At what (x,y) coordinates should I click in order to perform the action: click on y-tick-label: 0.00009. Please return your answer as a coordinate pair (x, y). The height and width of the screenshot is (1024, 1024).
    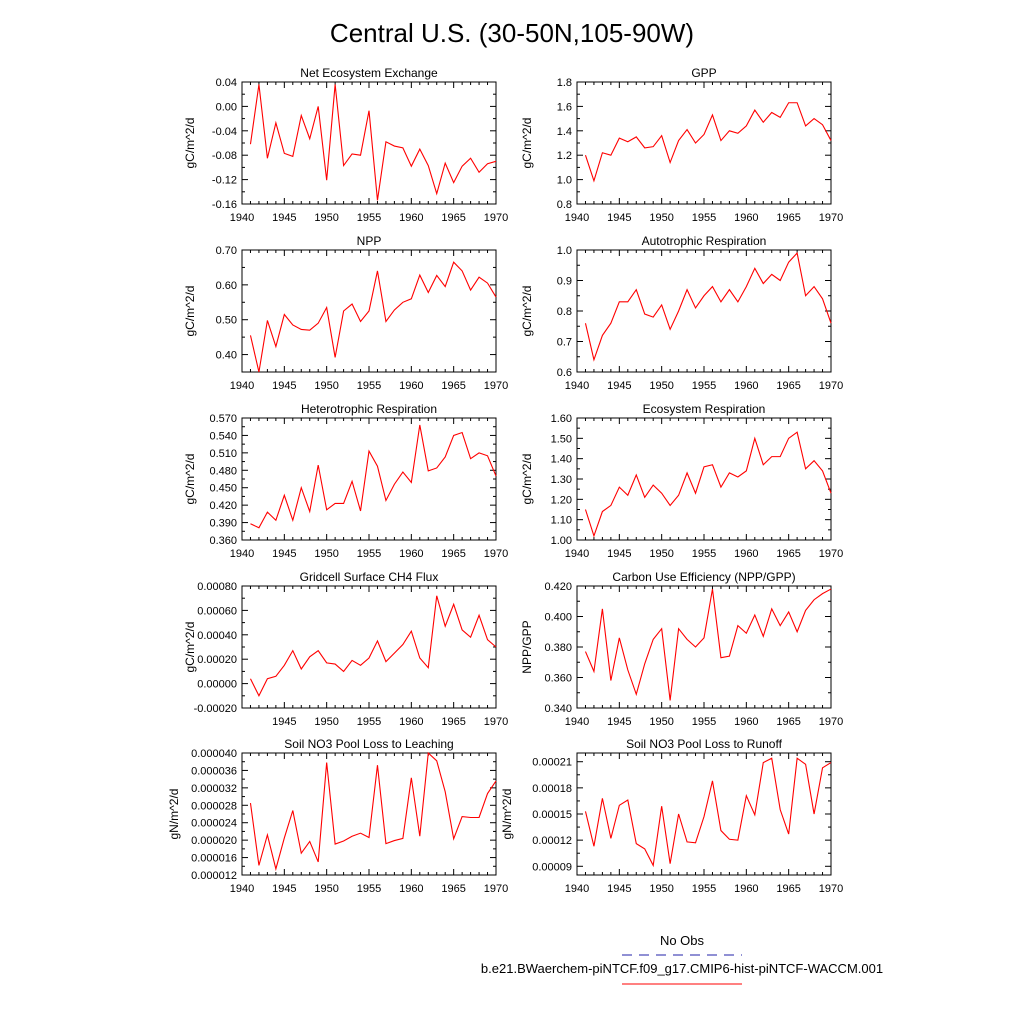
    Looking at the image, I should click on (552, 867).